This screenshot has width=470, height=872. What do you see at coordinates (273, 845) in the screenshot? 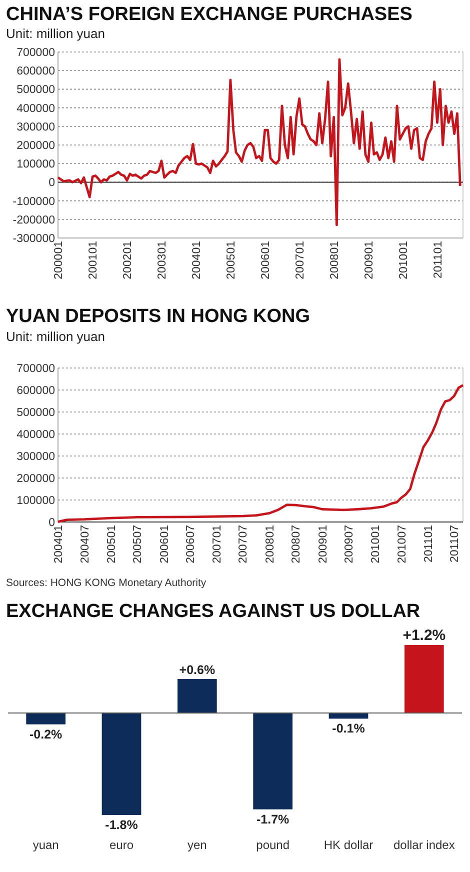
I see `x-tick-label: pound` at bounding box center [273, 845].